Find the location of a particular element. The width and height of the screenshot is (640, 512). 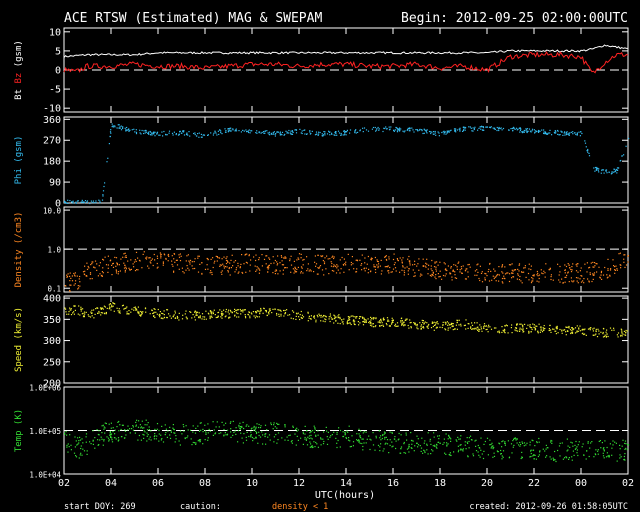

y-tick-label: 400 is located at coordinates (52, 299).